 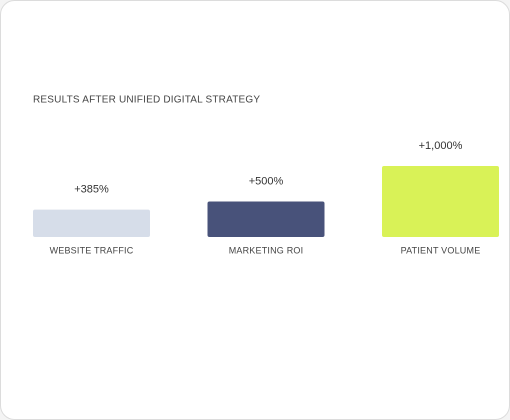 I want to click on category-label: MARKETING ROI, so click(x=266, y=250).